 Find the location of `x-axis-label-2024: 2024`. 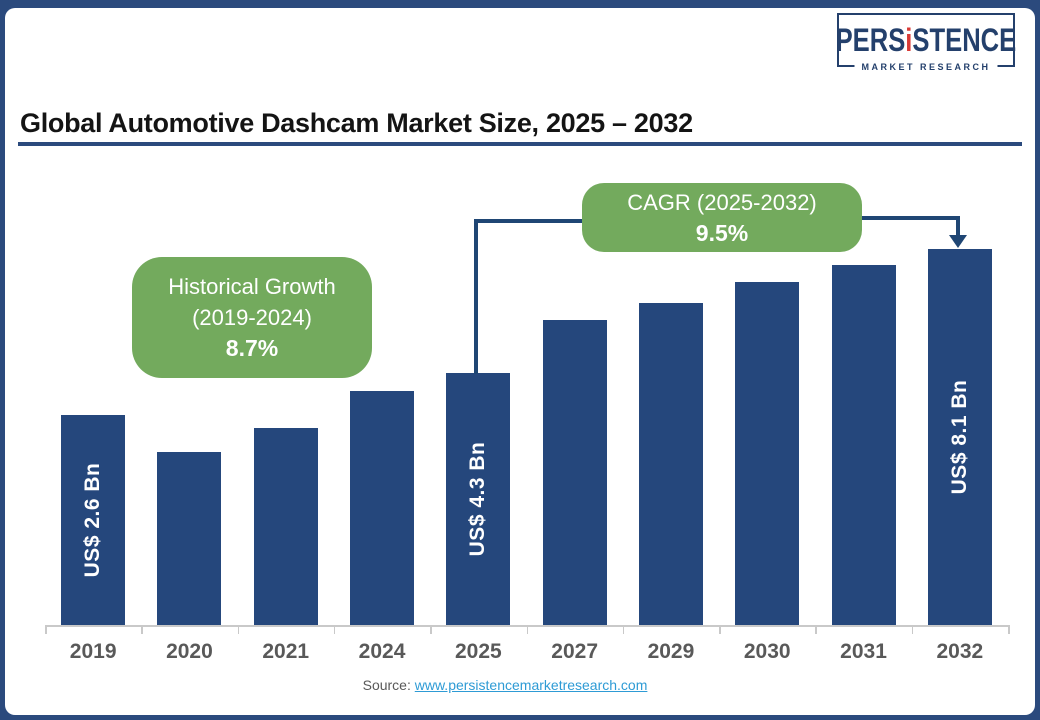

x-axis-label-2024: 2024 is located at coordinates (382, 651).